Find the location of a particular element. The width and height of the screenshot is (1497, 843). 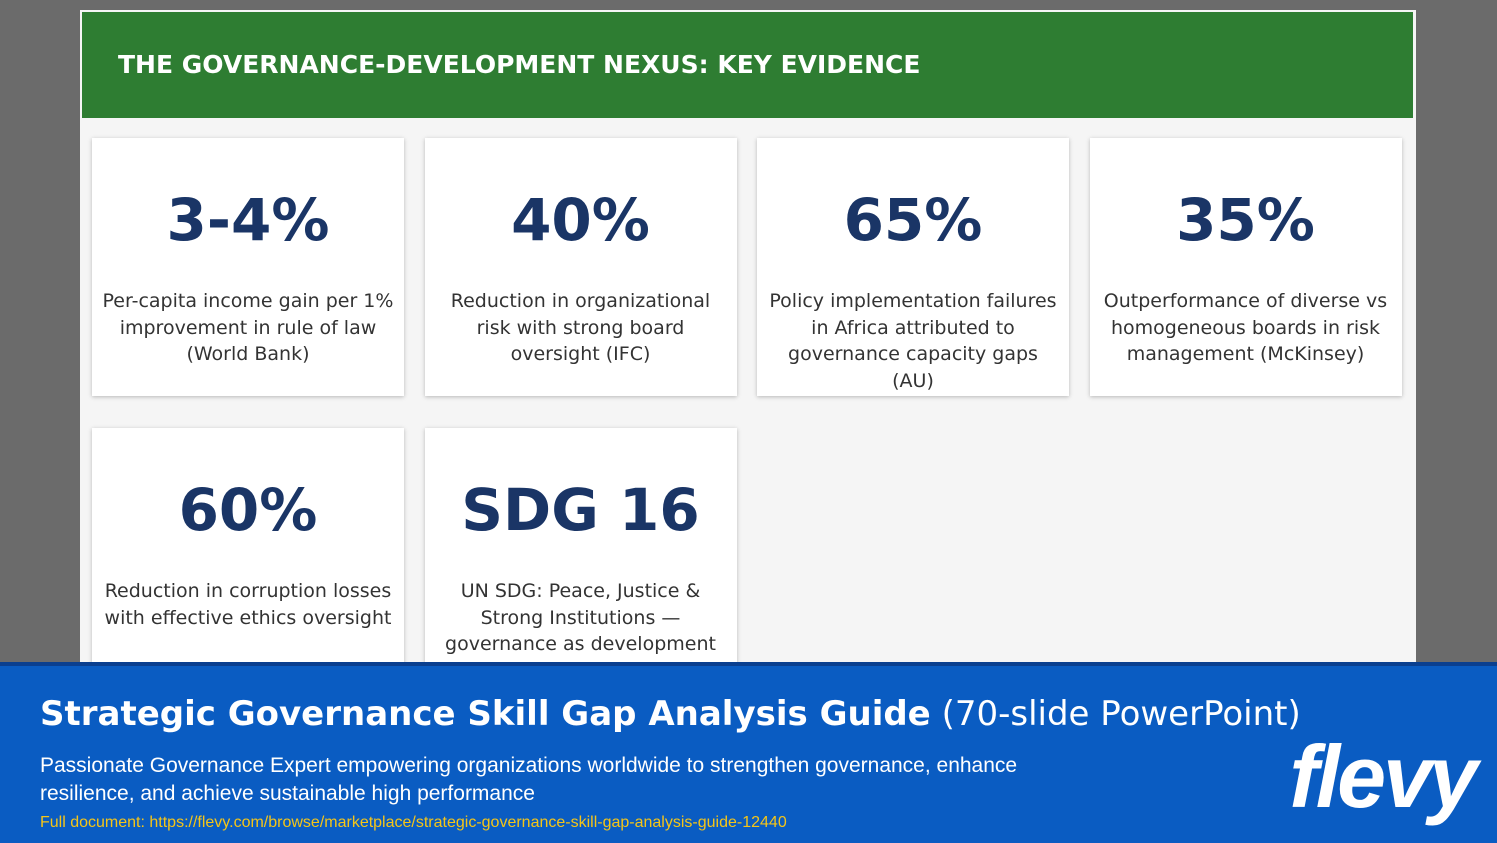

stat-value: 60% is located at coordinates (248, 510).